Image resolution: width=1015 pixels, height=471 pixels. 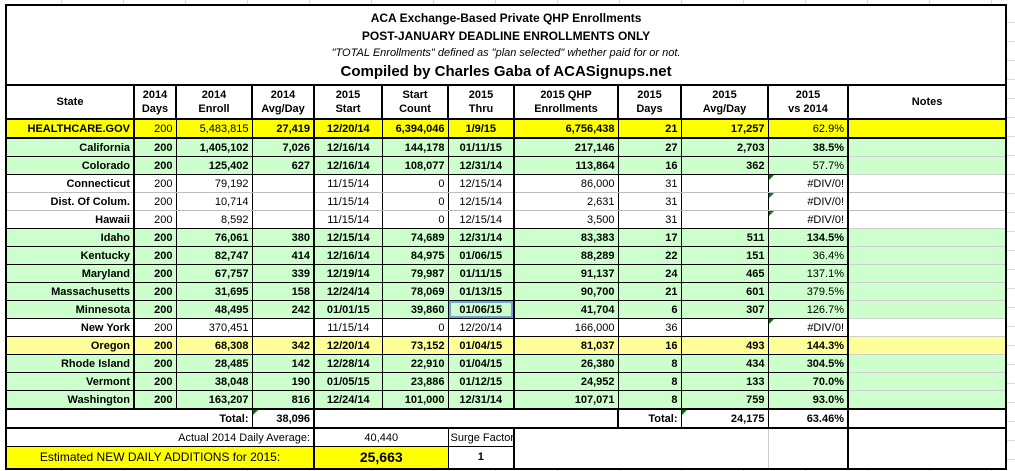 What do you see at coordinates (214, 147) in the screenshot?
I see `data-cell: 1,405,102` at bounding box center [214, 147].